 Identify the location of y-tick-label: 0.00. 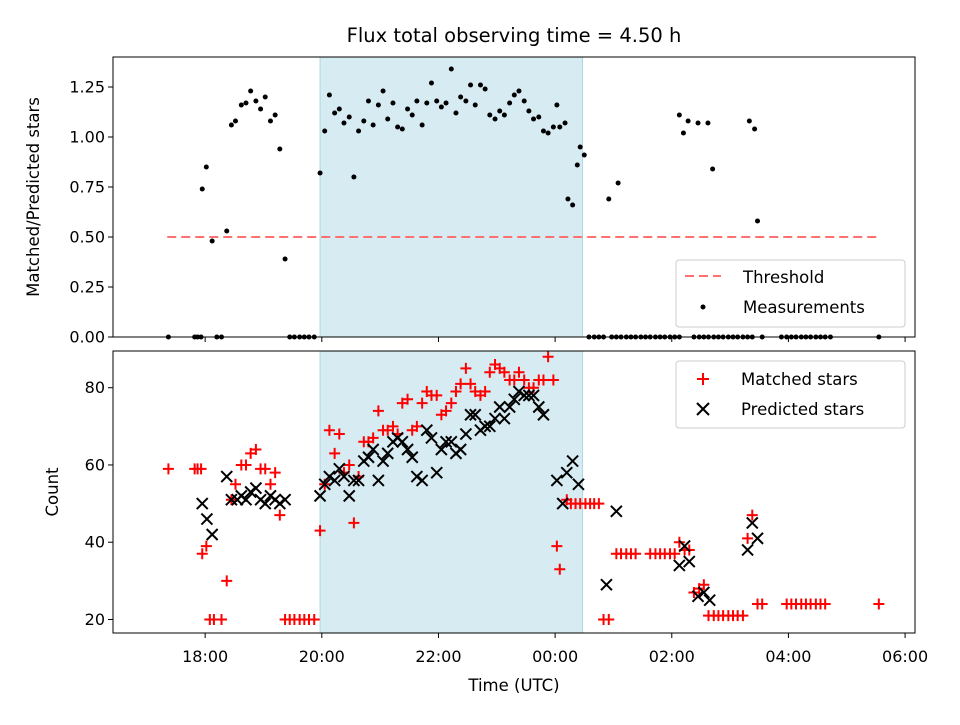
(87, 337).